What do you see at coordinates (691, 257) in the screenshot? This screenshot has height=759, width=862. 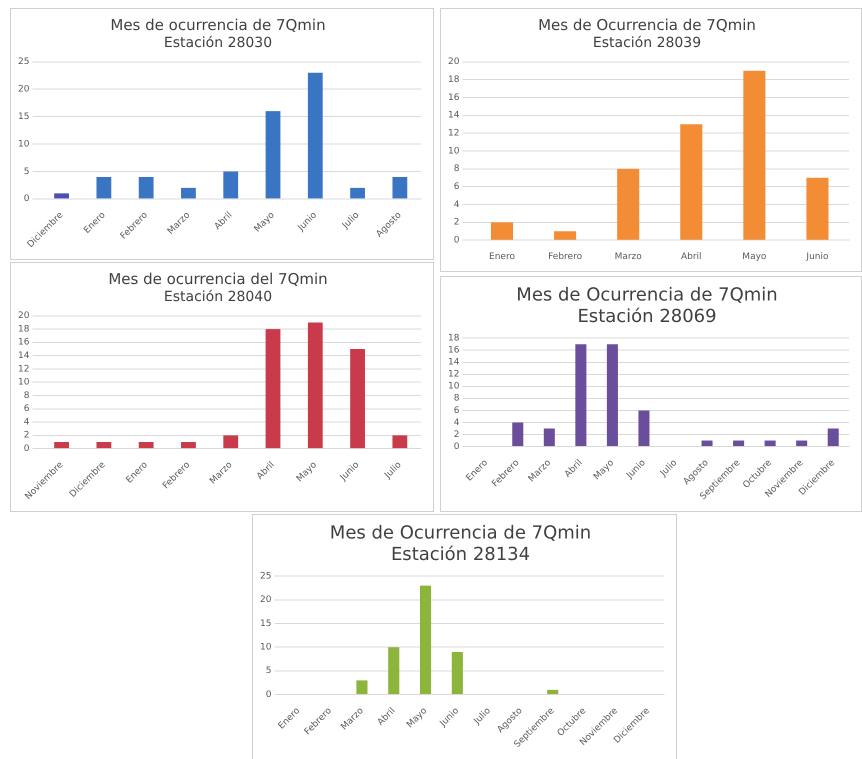 I see `x-tick-label: Abril` at bounding box center [691, 257].